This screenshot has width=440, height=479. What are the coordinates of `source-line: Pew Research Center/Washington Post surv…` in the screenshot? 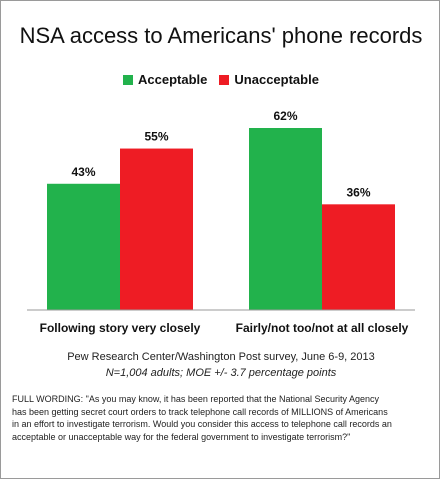 It's located at (221, 357).